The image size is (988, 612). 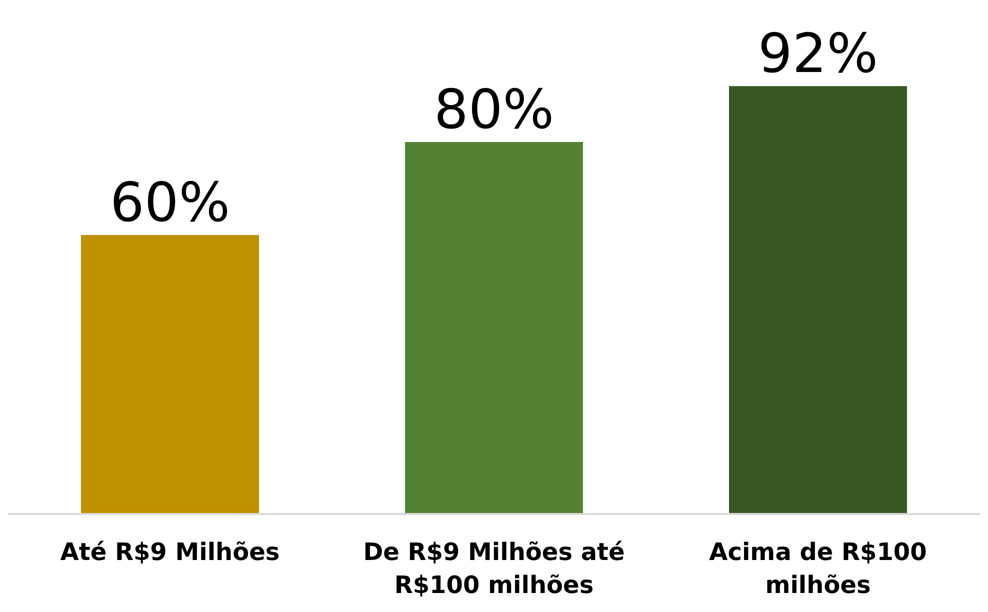 What do you see at coordinates (494, 568) in the screenshot?
I see `x-tick-label: De R$9 Milhões até R$100 milhões` at bounding box center [494, 568].